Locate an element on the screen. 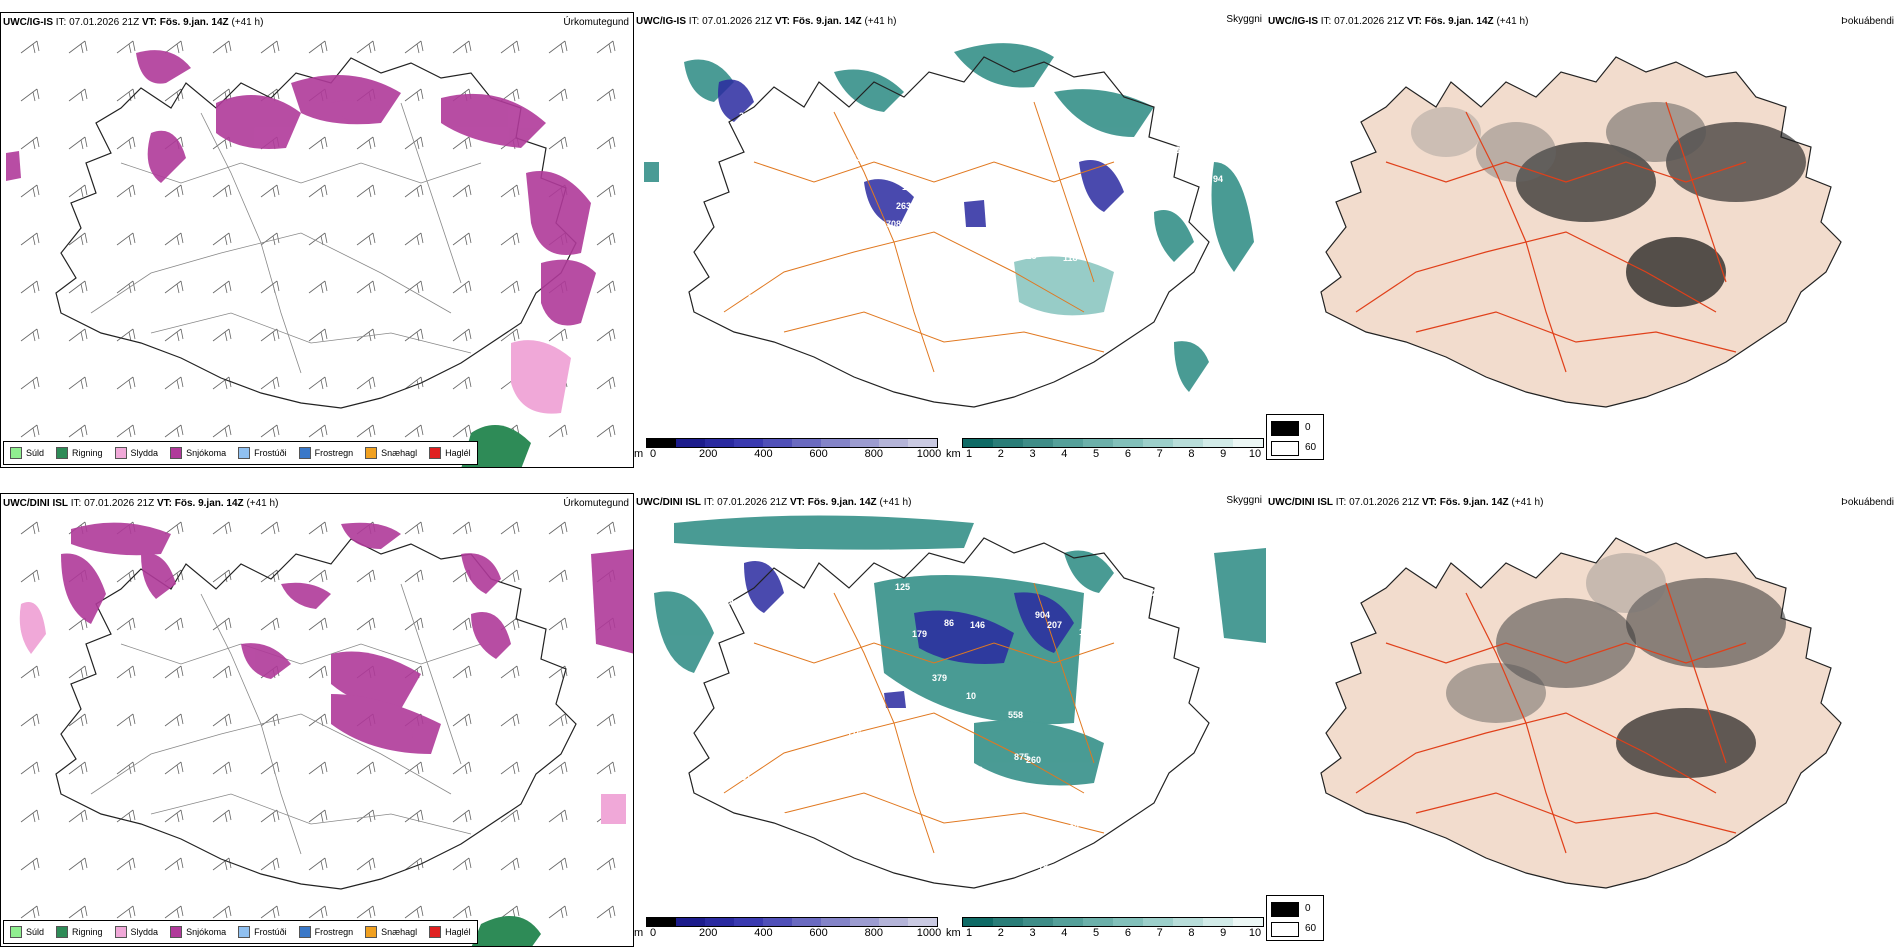 This screenshot has width=1900, height=950. legend-item: Snjókoma is located at coordinates (198, 453).